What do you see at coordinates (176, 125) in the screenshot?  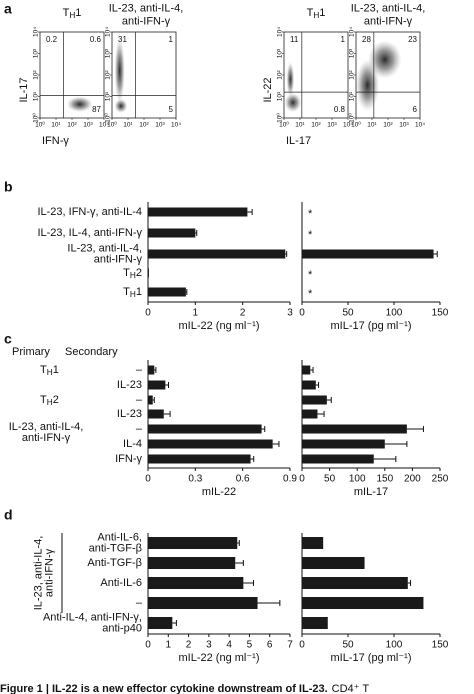 I see `x-tick-label: 10⁴` at bounding box center [176, 125].